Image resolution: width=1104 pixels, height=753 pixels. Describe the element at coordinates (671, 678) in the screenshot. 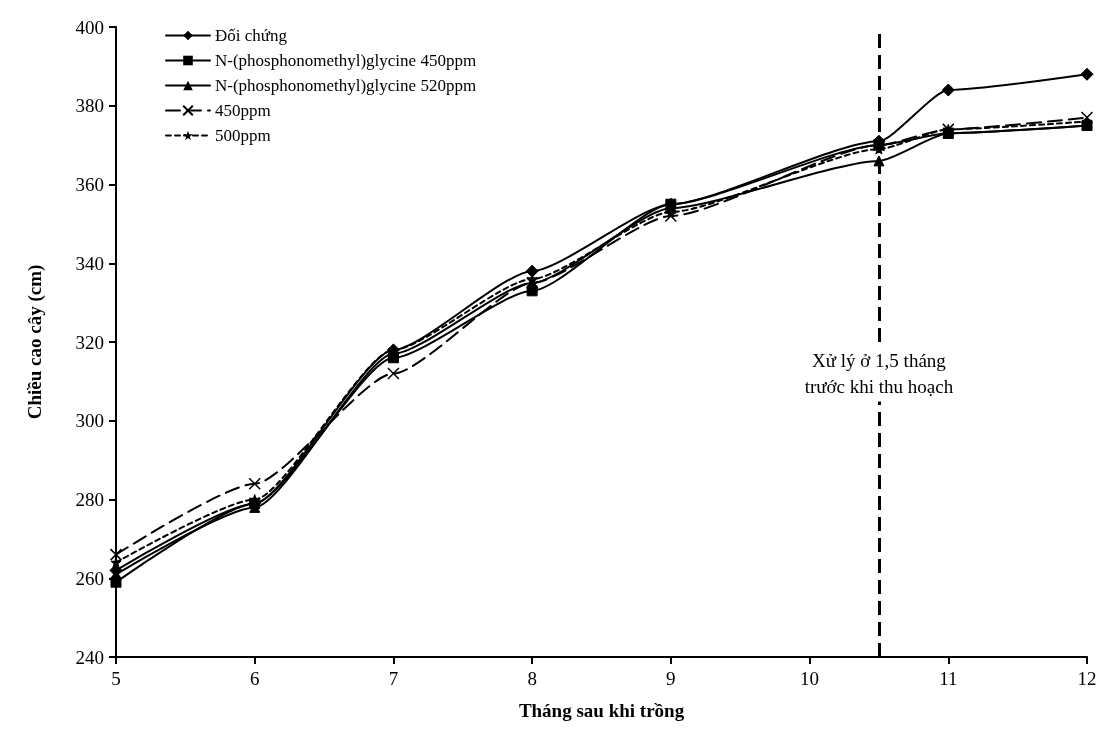

I see `x-tick-label: 9` at that location.